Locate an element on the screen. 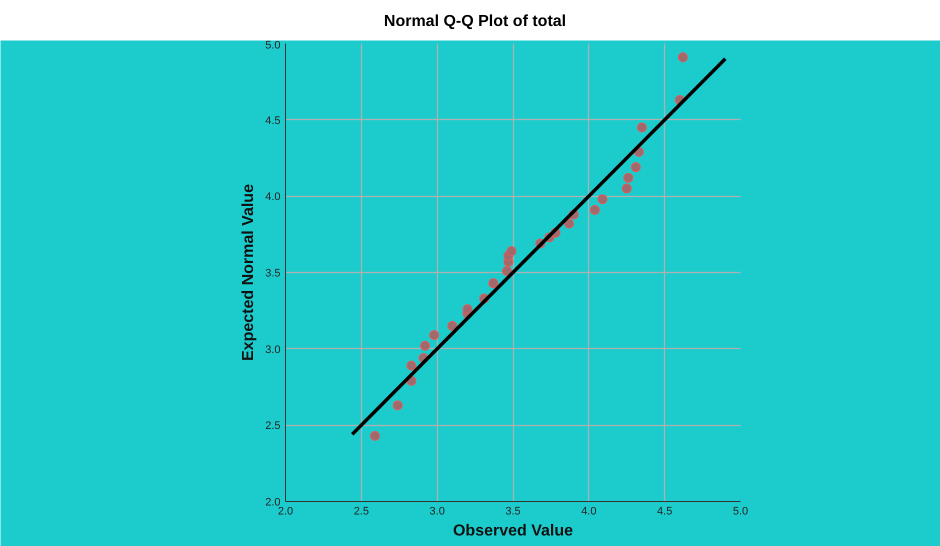 This screenshot has height=546, width=940. x-tick-label: 3.5 is located at coordinates (513, 512).